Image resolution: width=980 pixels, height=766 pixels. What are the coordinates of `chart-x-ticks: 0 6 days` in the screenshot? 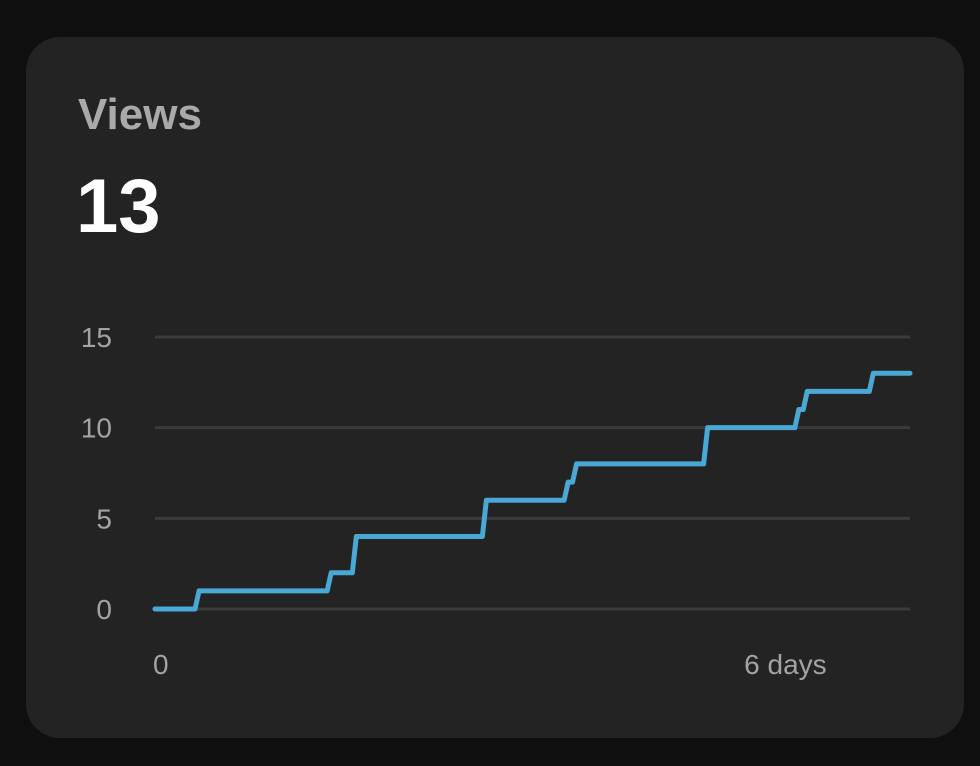 It's located at (490, 664).